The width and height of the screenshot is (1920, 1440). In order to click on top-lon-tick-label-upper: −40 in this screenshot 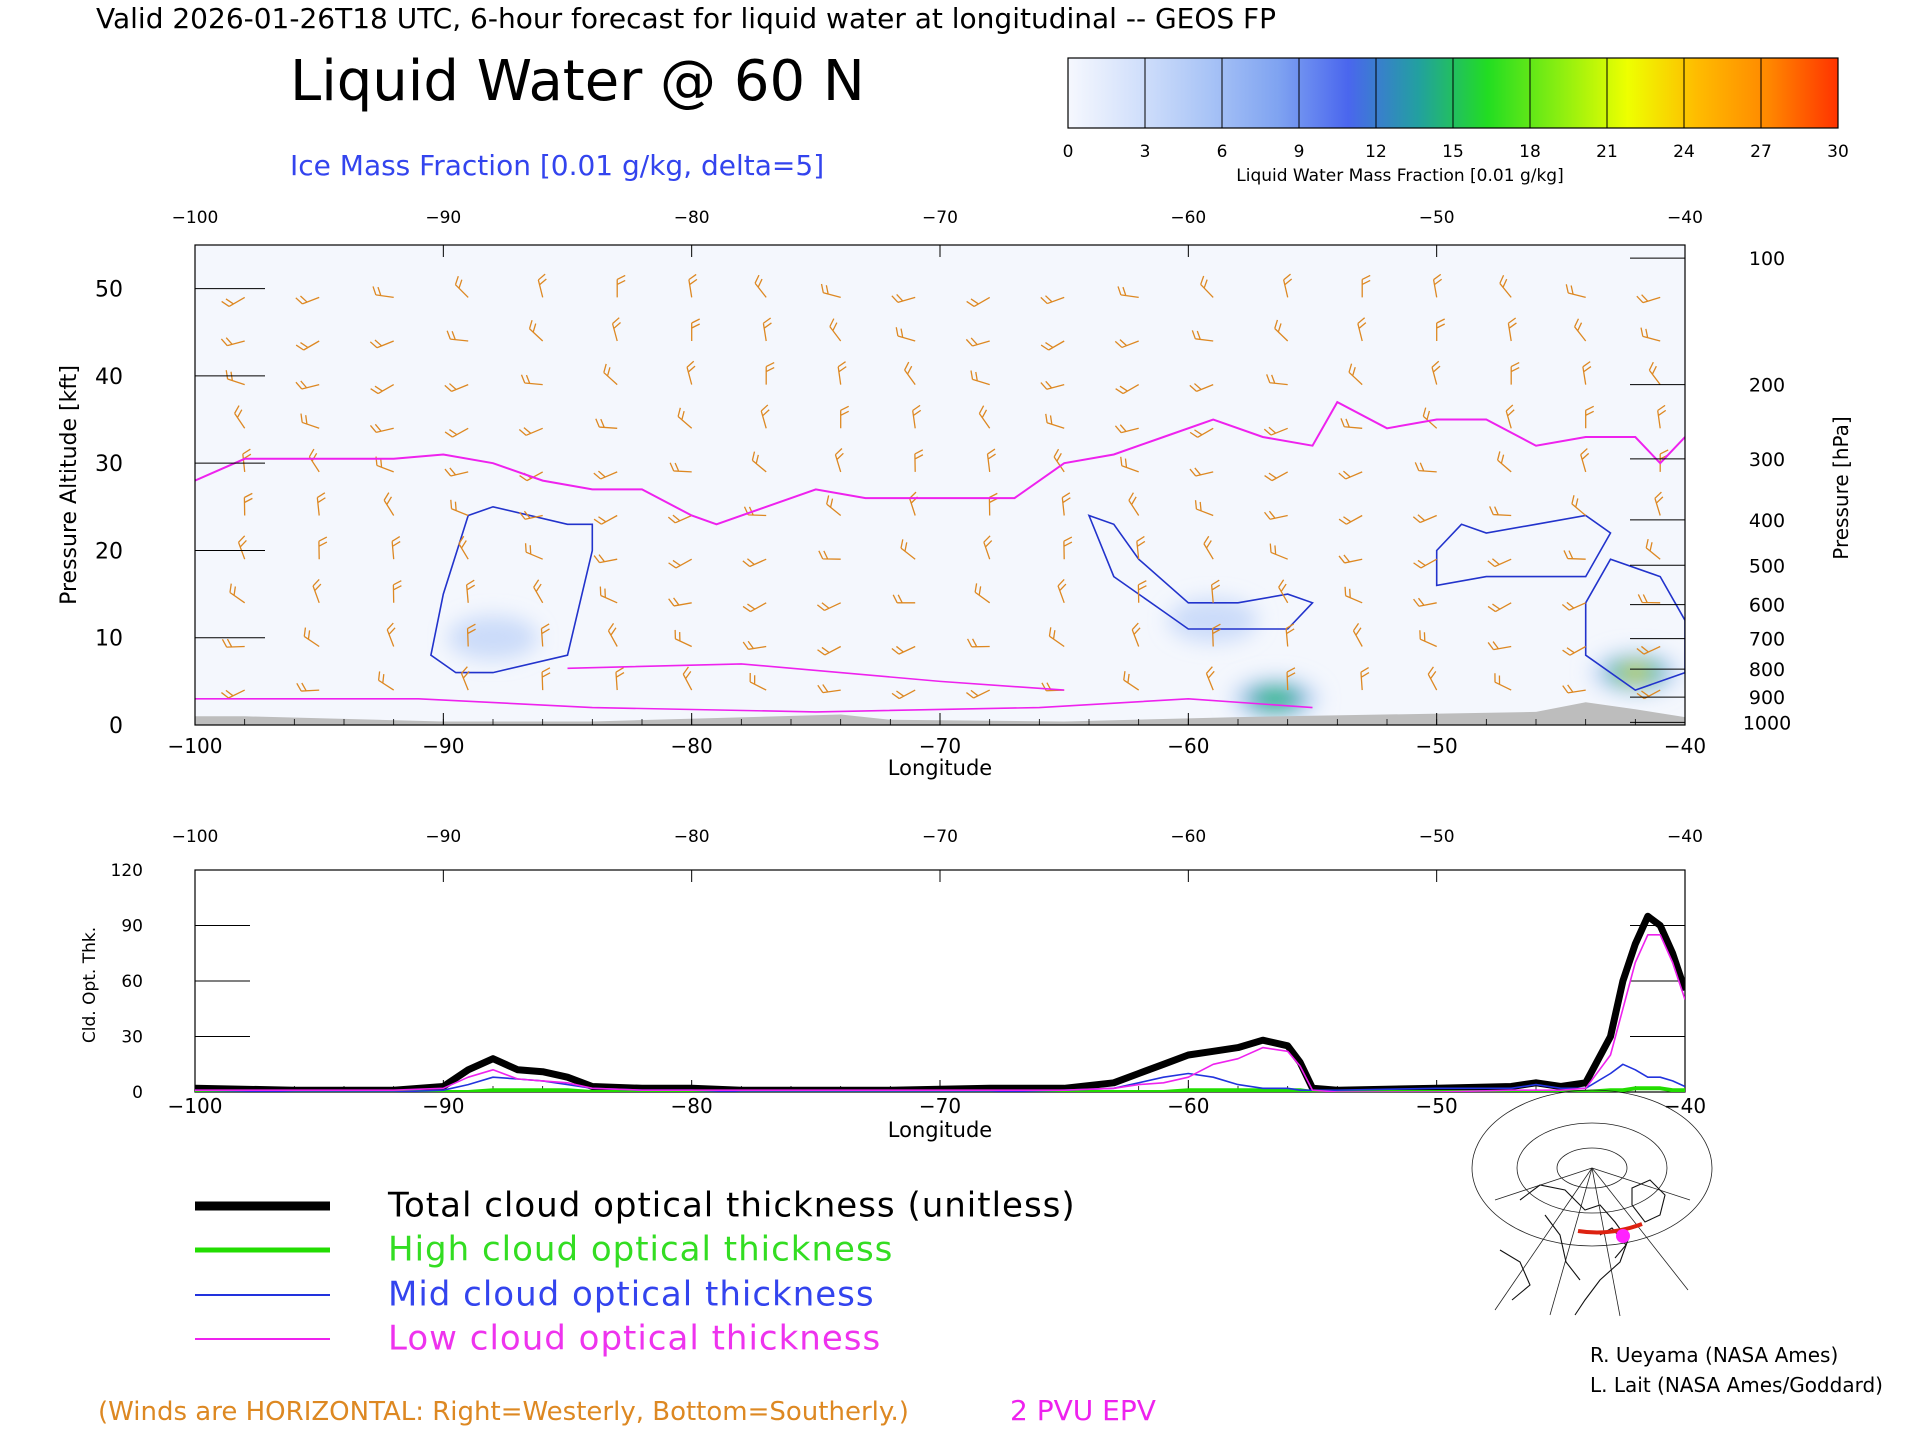, I will do `click(1685, 218)`.